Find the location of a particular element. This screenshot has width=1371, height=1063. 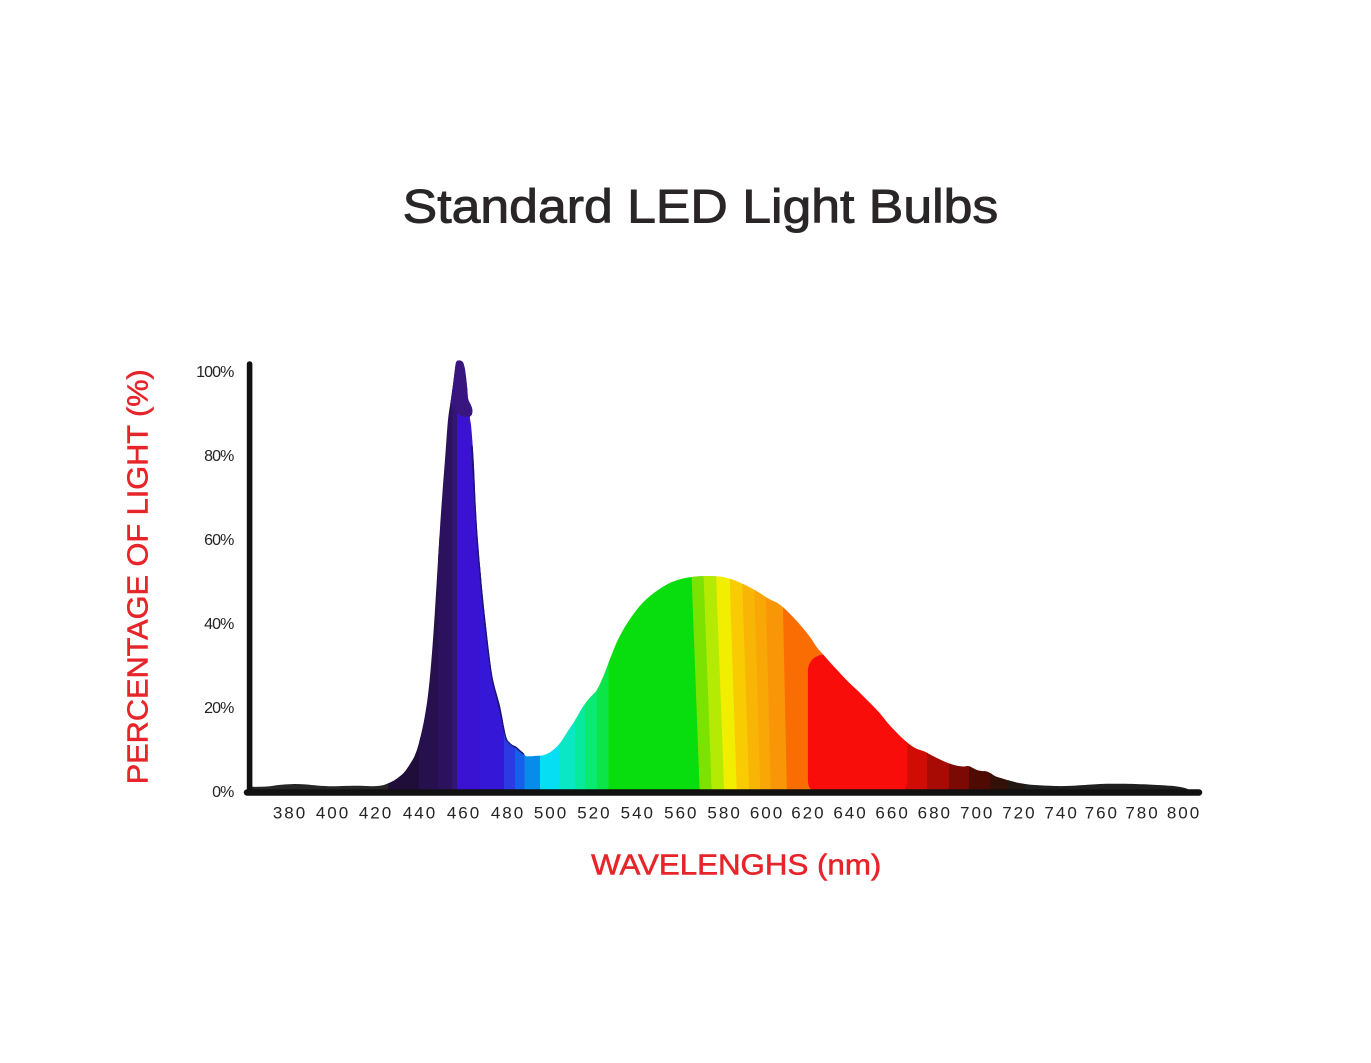

svg-text: 760 is located at coordinates (1102, 813).